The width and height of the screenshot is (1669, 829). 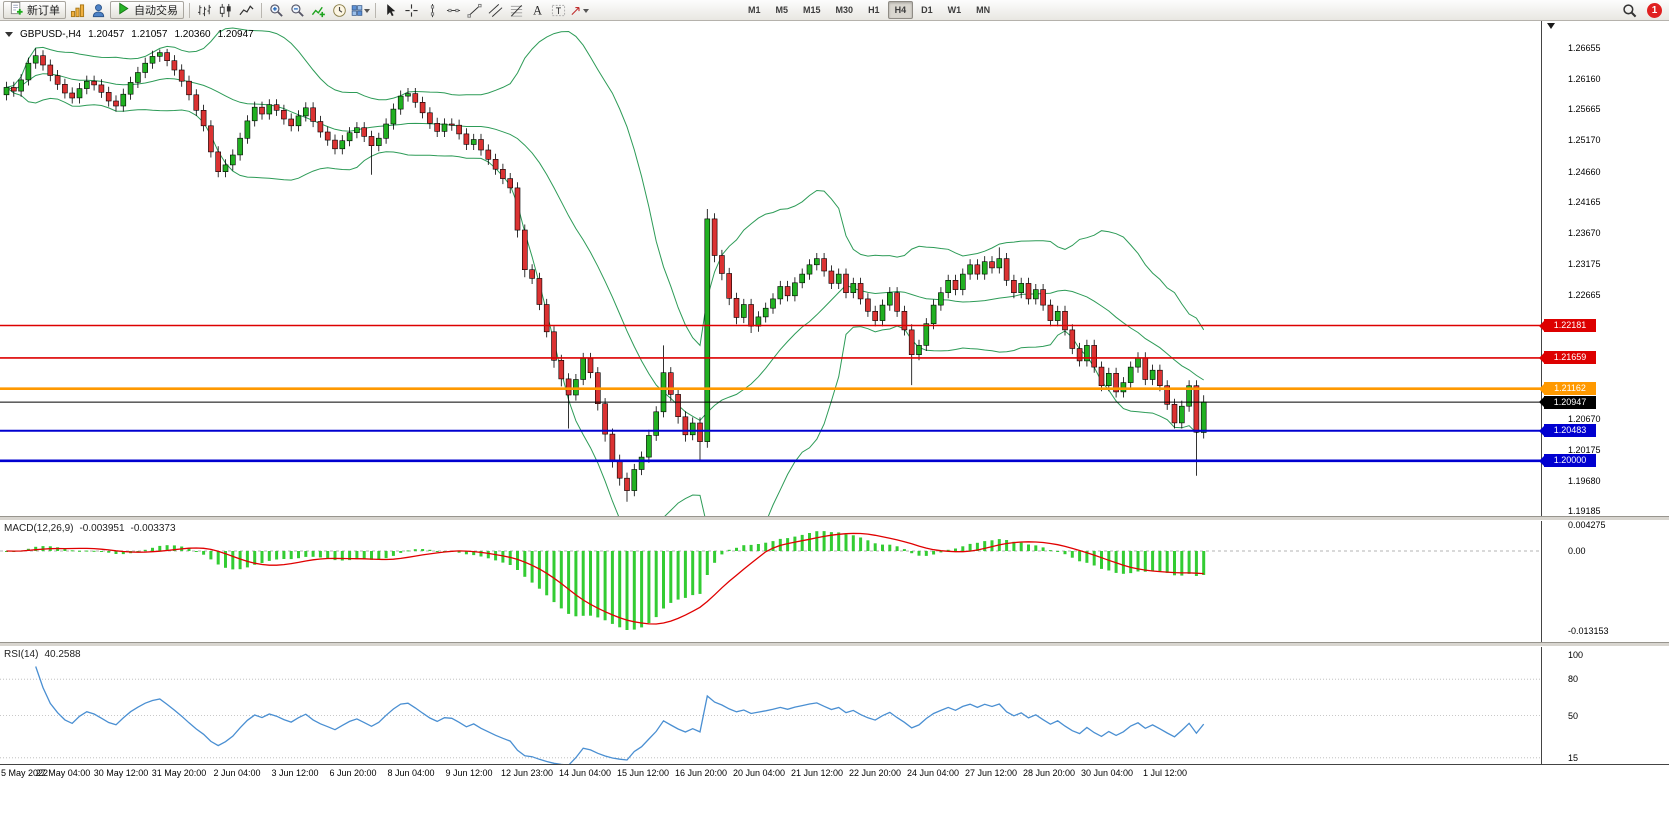 I want to click on crosshair-tool-button, so click(x=411, y=10).